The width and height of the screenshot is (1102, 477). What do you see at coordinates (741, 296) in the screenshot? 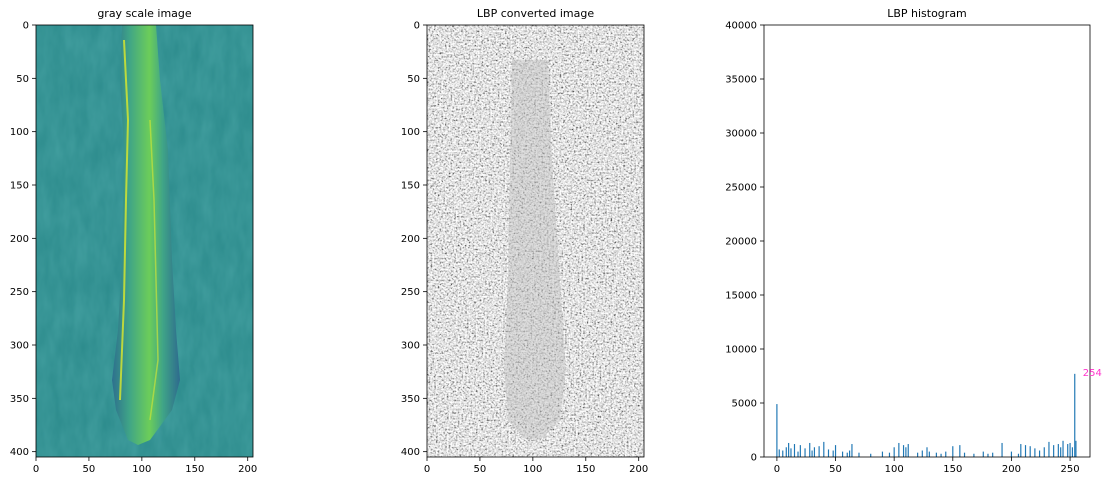
I see `hist-ytick-label: 15000` at bounding box center [741, 296].